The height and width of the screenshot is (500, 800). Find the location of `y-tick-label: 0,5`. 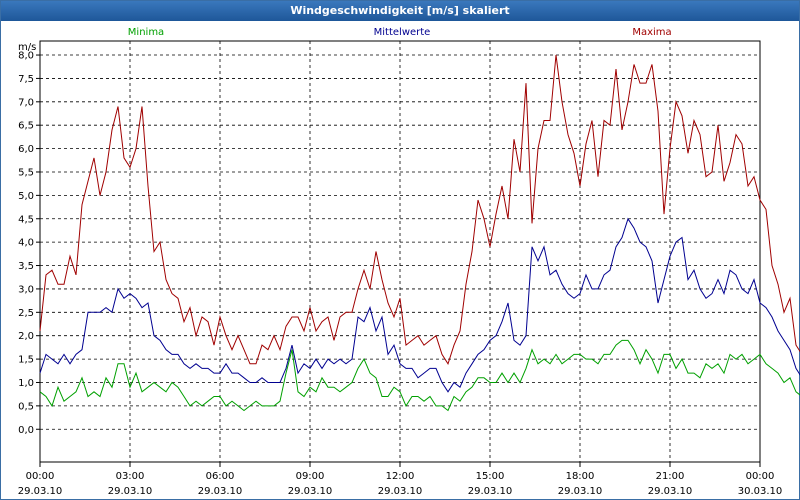

y-tick-label: 0,5 is located at coordinates (26, 406).